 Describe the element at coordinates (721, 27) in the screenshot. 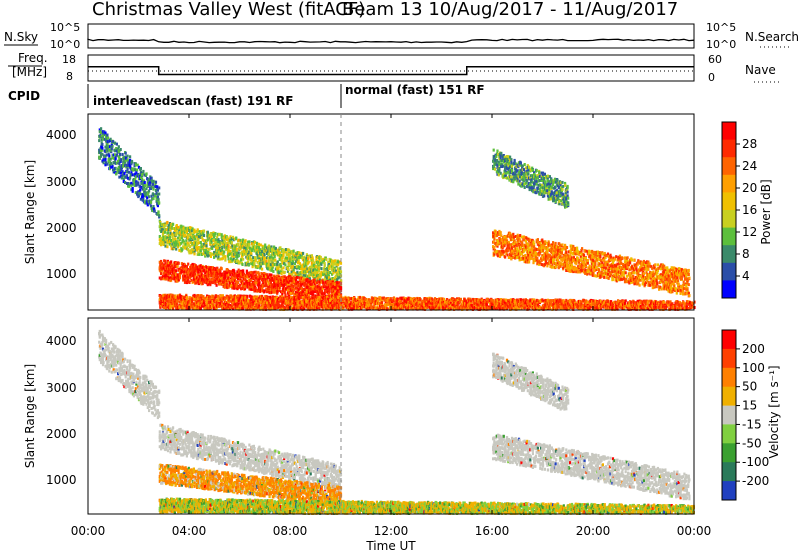

I see `nsearch-tick-top: 10^5` at that location.